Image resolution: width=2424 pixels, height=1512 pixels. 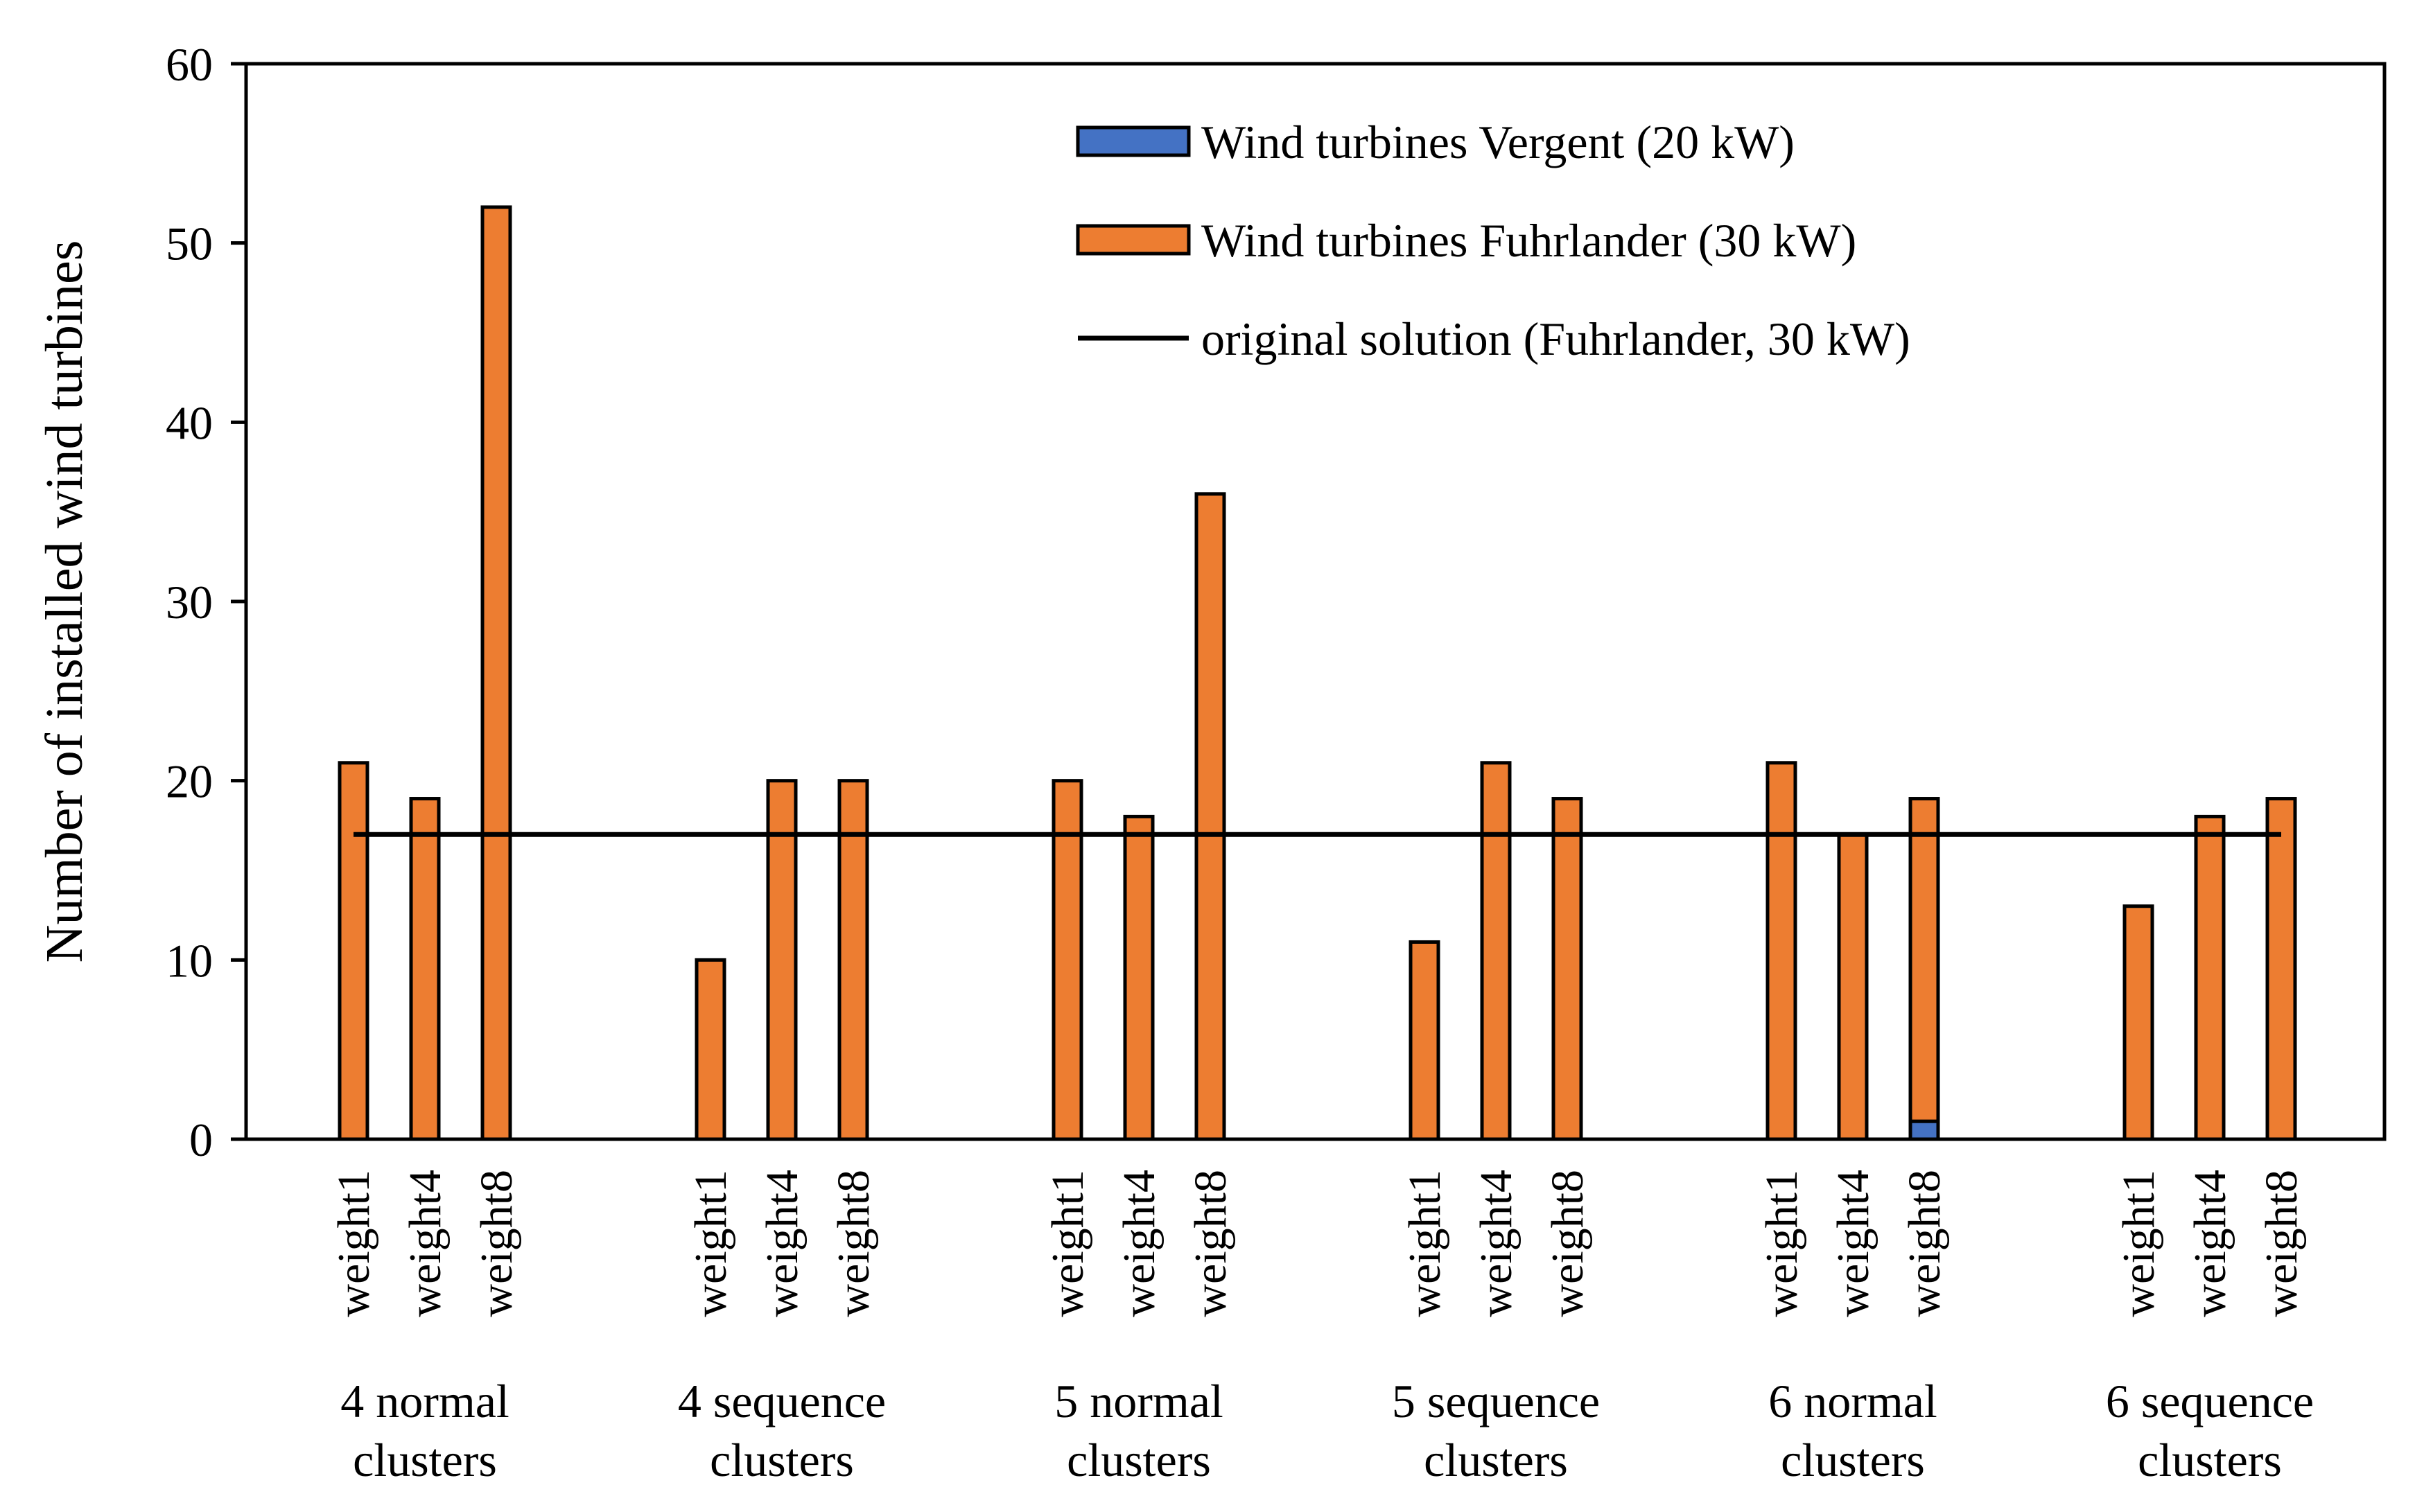 I want to click on y-axis: 0 10 20 30 40 50 60, so click(x=206, y=602).